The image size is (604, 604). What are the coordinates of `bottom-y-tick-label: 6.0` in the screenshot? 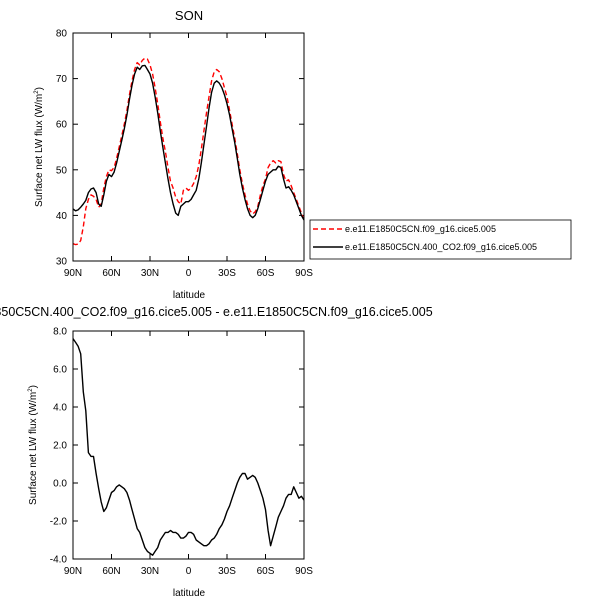 It's located at (60, 370).